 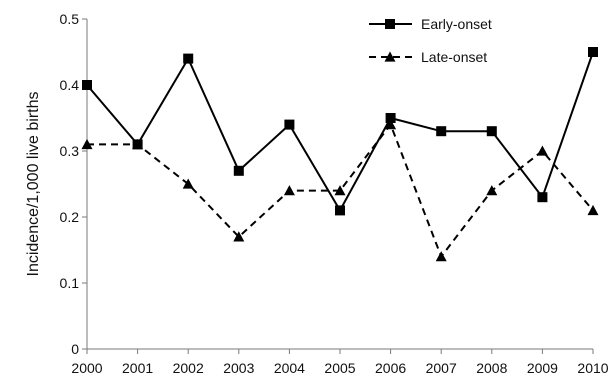 I want to click on x-tick-label: 2008, so click(x=491, y=368).